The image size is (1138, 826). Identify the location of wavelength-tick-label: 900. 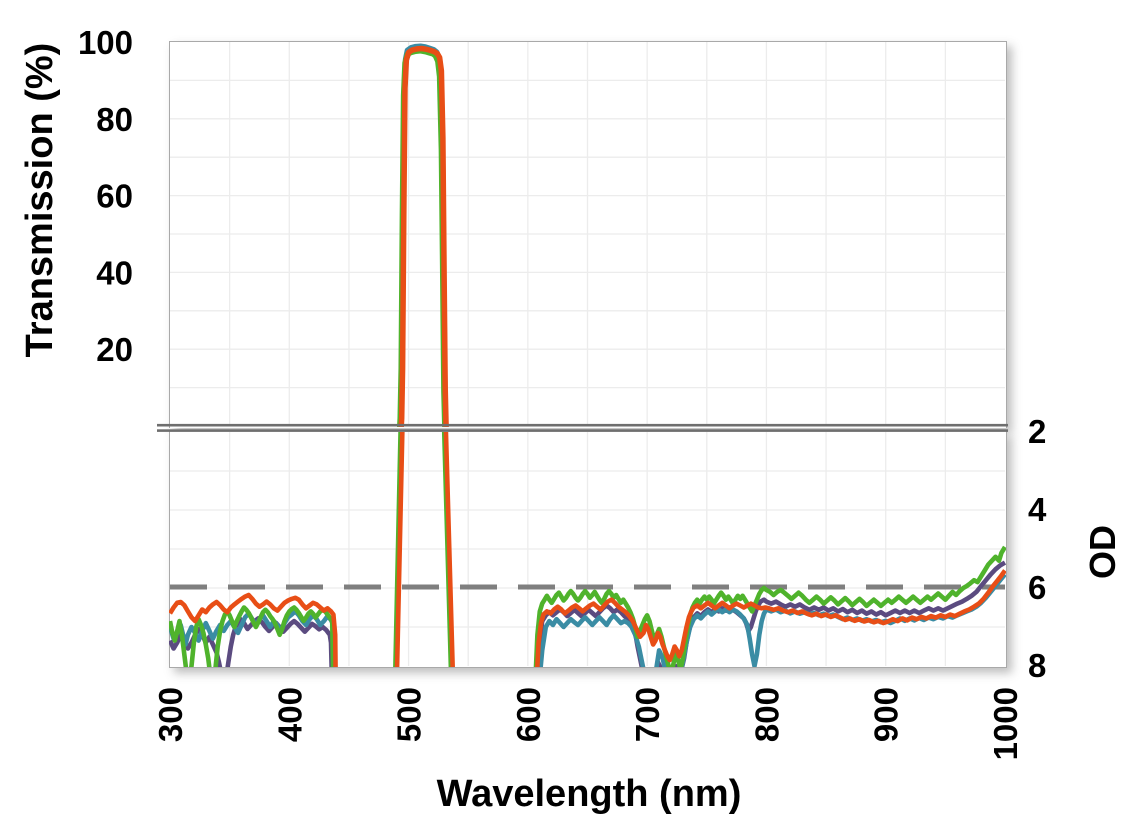
(886, 714).